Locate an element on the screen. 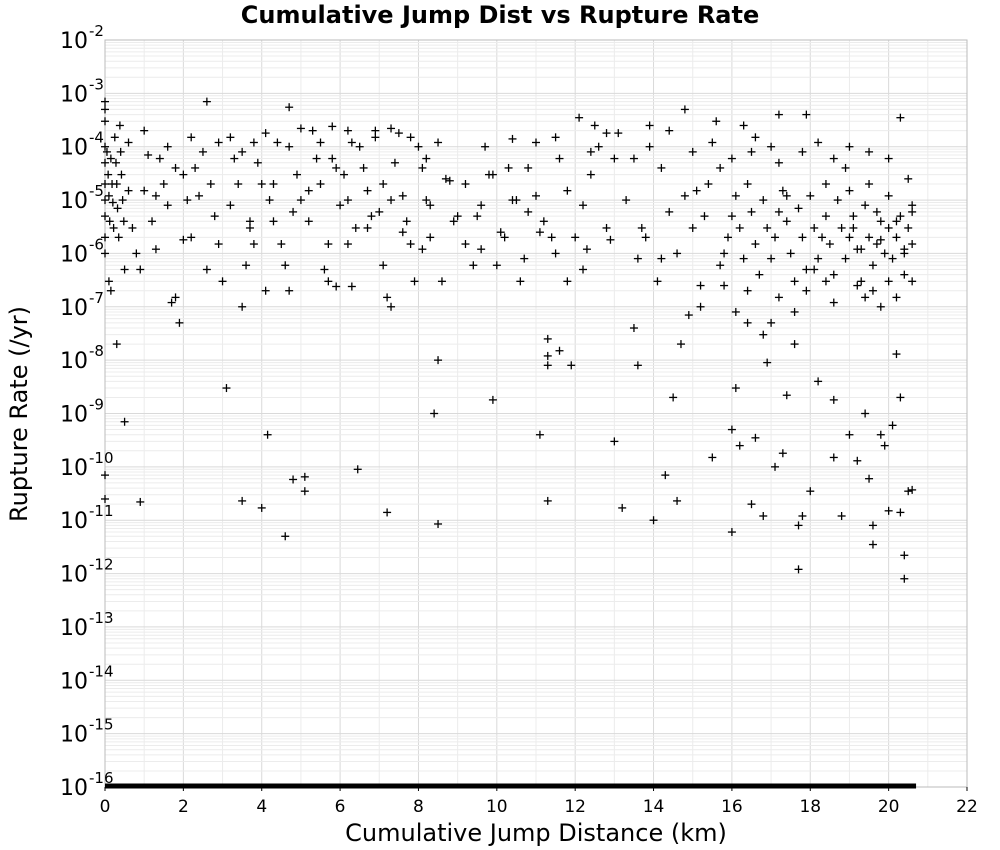  y-tick-exponent: -6 is located at coordinates (96, 244).